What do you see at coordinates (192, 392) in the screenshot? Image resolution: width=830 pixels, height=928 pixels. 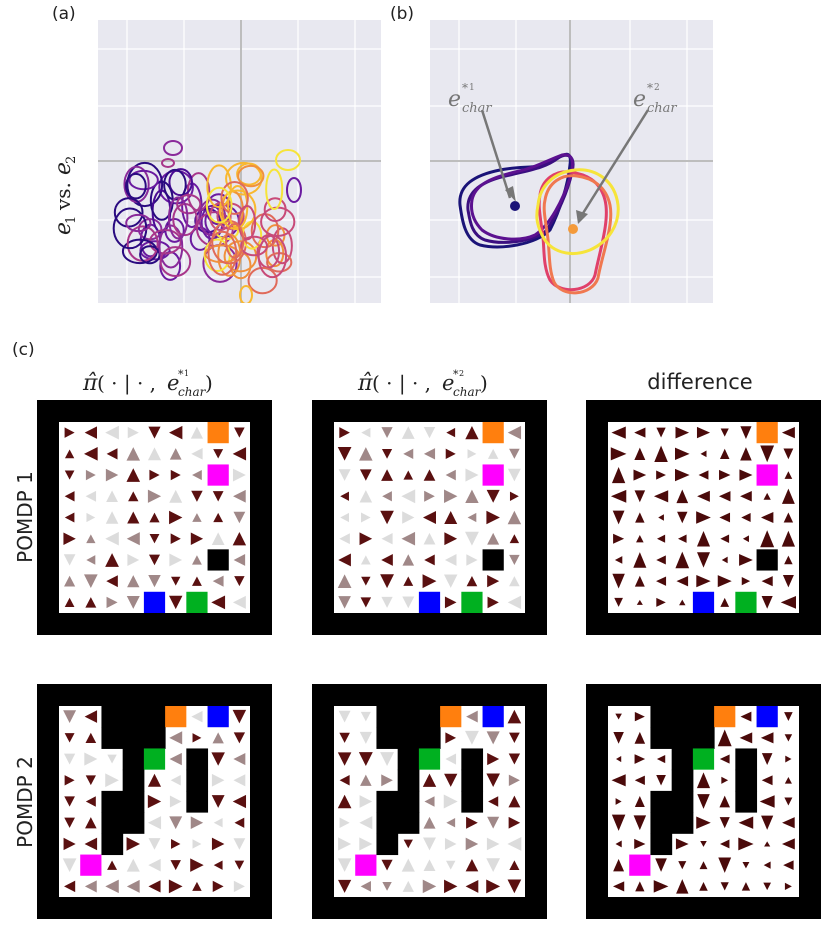 I see `svg-text: char` at bounding box center [192, 392].